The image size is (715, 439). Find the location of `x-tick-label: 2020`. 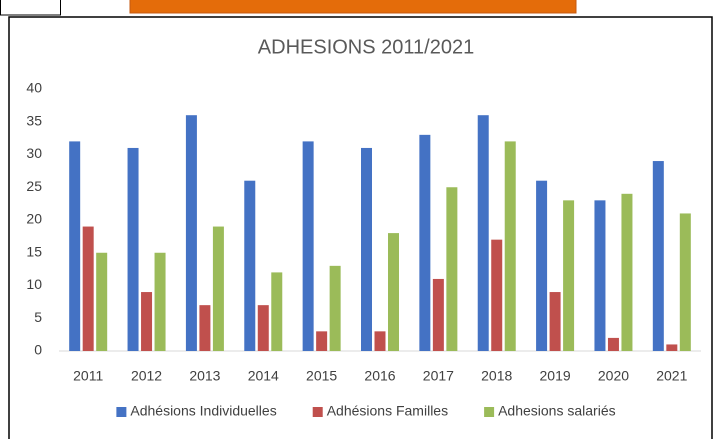

x-tick-label: 2020 is located at coordinates (613, 376).